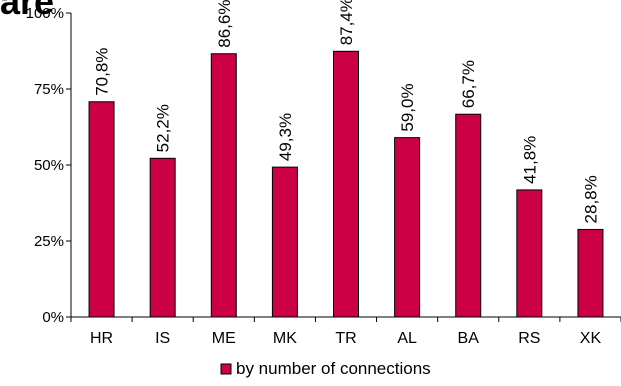 Image resolution: width=621 pixels, height=386 pixels. What do you see at coordinates (223, 185) in the screenshot?
I see `bar-me` at bounding box center [223, 185].